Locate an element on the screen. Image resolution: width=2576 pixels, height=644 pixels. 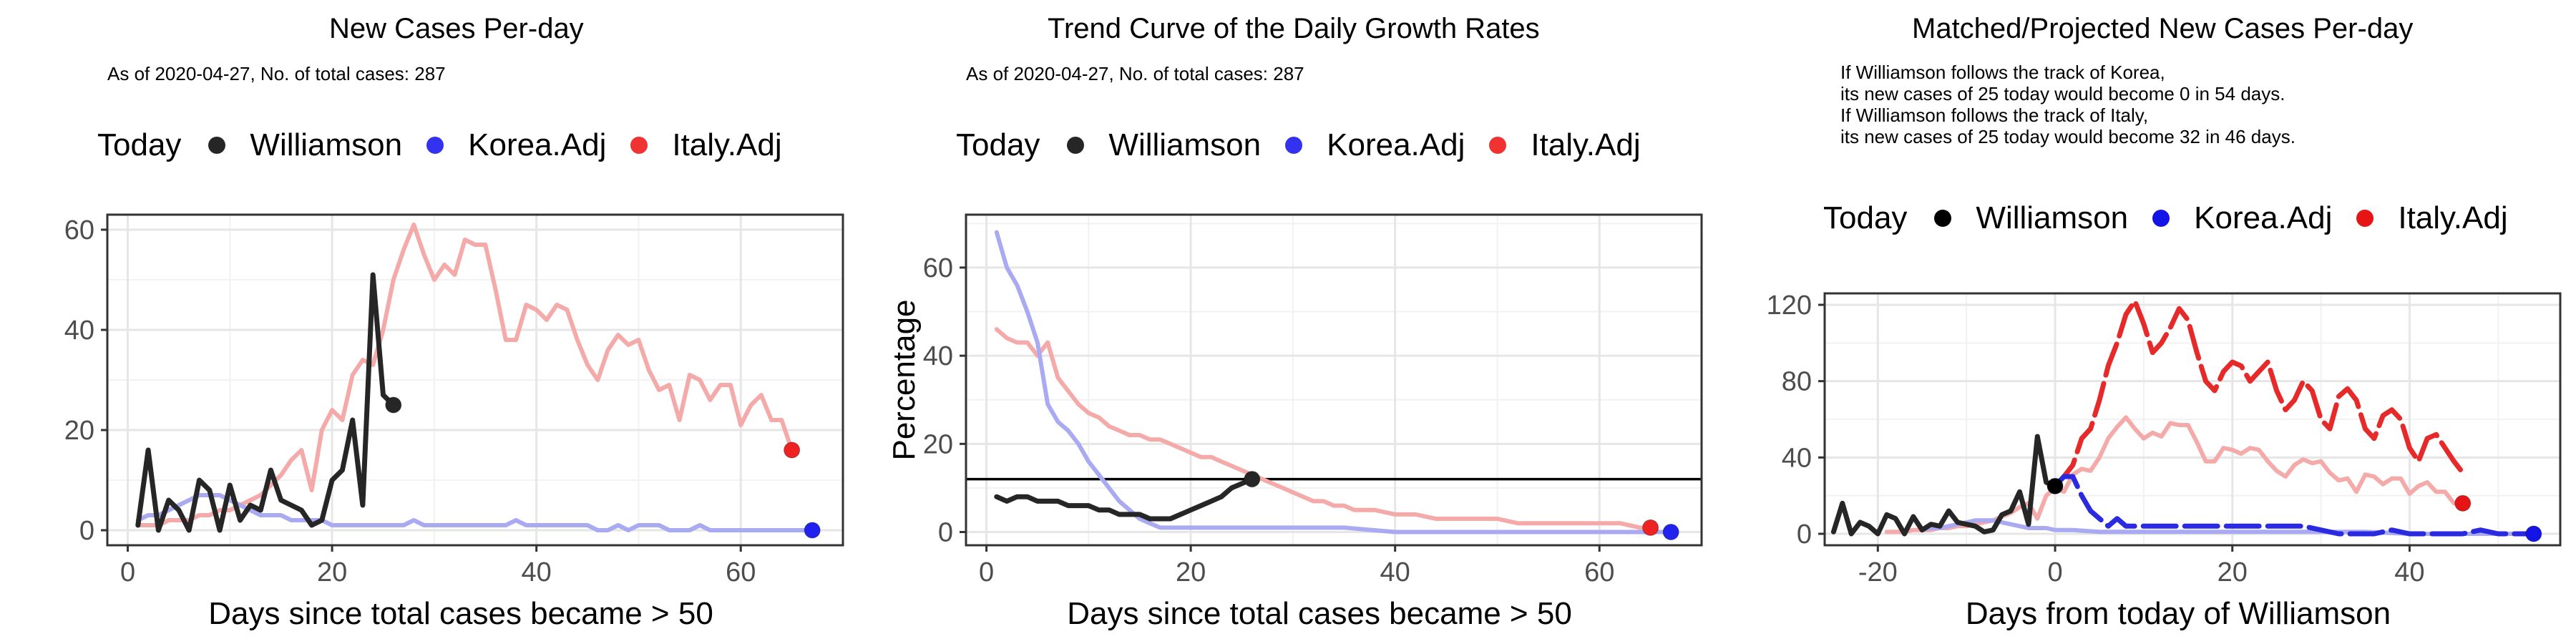
x-tick-label: -20 is located at coordinates (1878, 572).